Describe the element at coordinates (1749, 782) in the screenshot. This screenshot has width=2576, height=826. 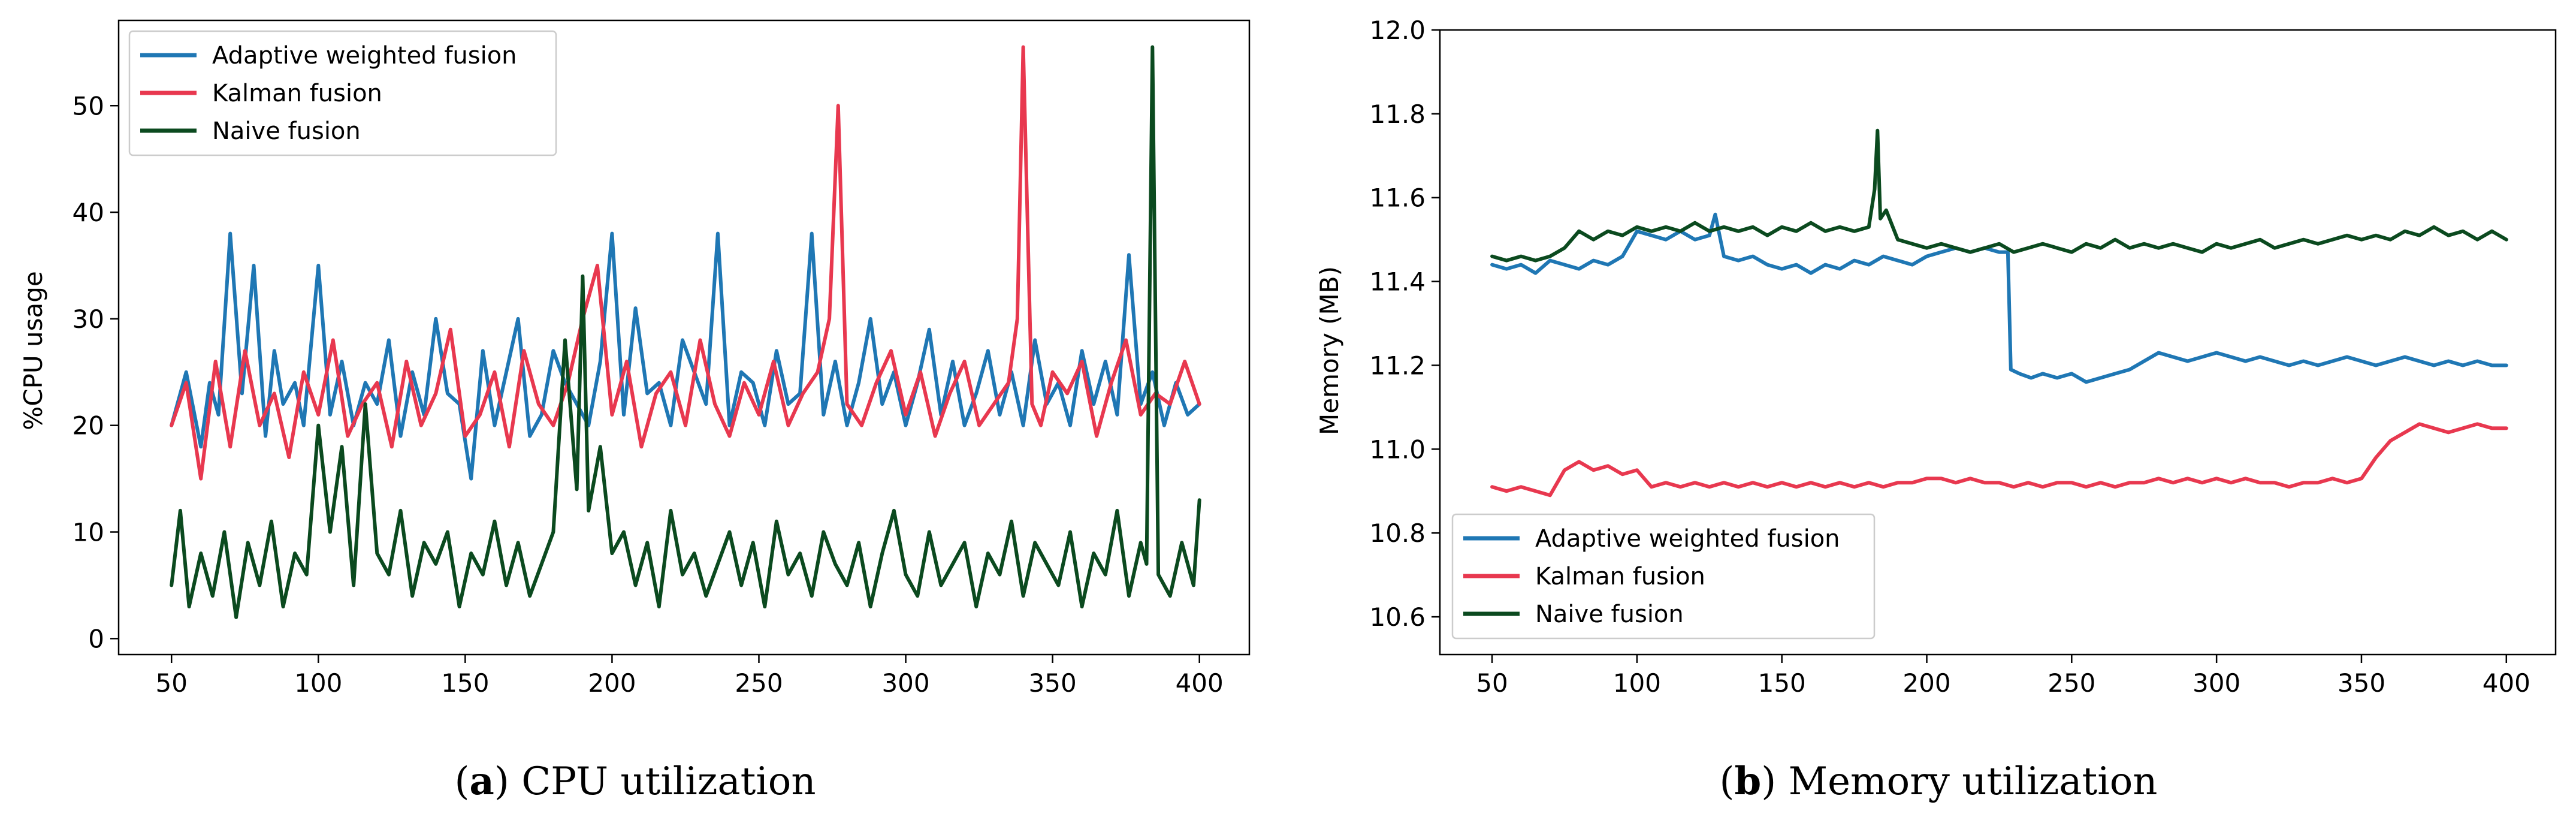
I see `caption-b-letter: b` at that location.